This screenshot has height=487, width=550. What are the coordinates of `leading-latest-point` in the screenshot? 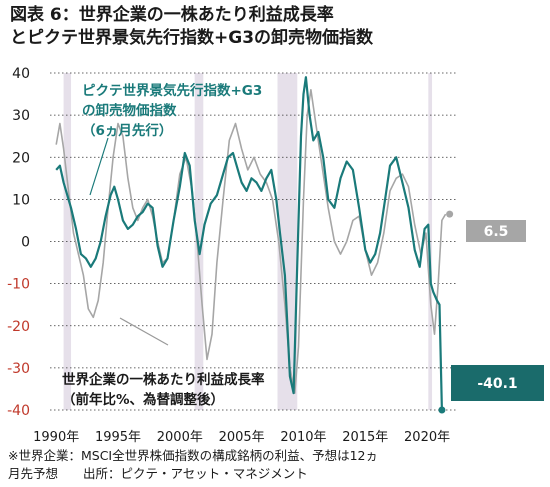 It's located at (442, 410).